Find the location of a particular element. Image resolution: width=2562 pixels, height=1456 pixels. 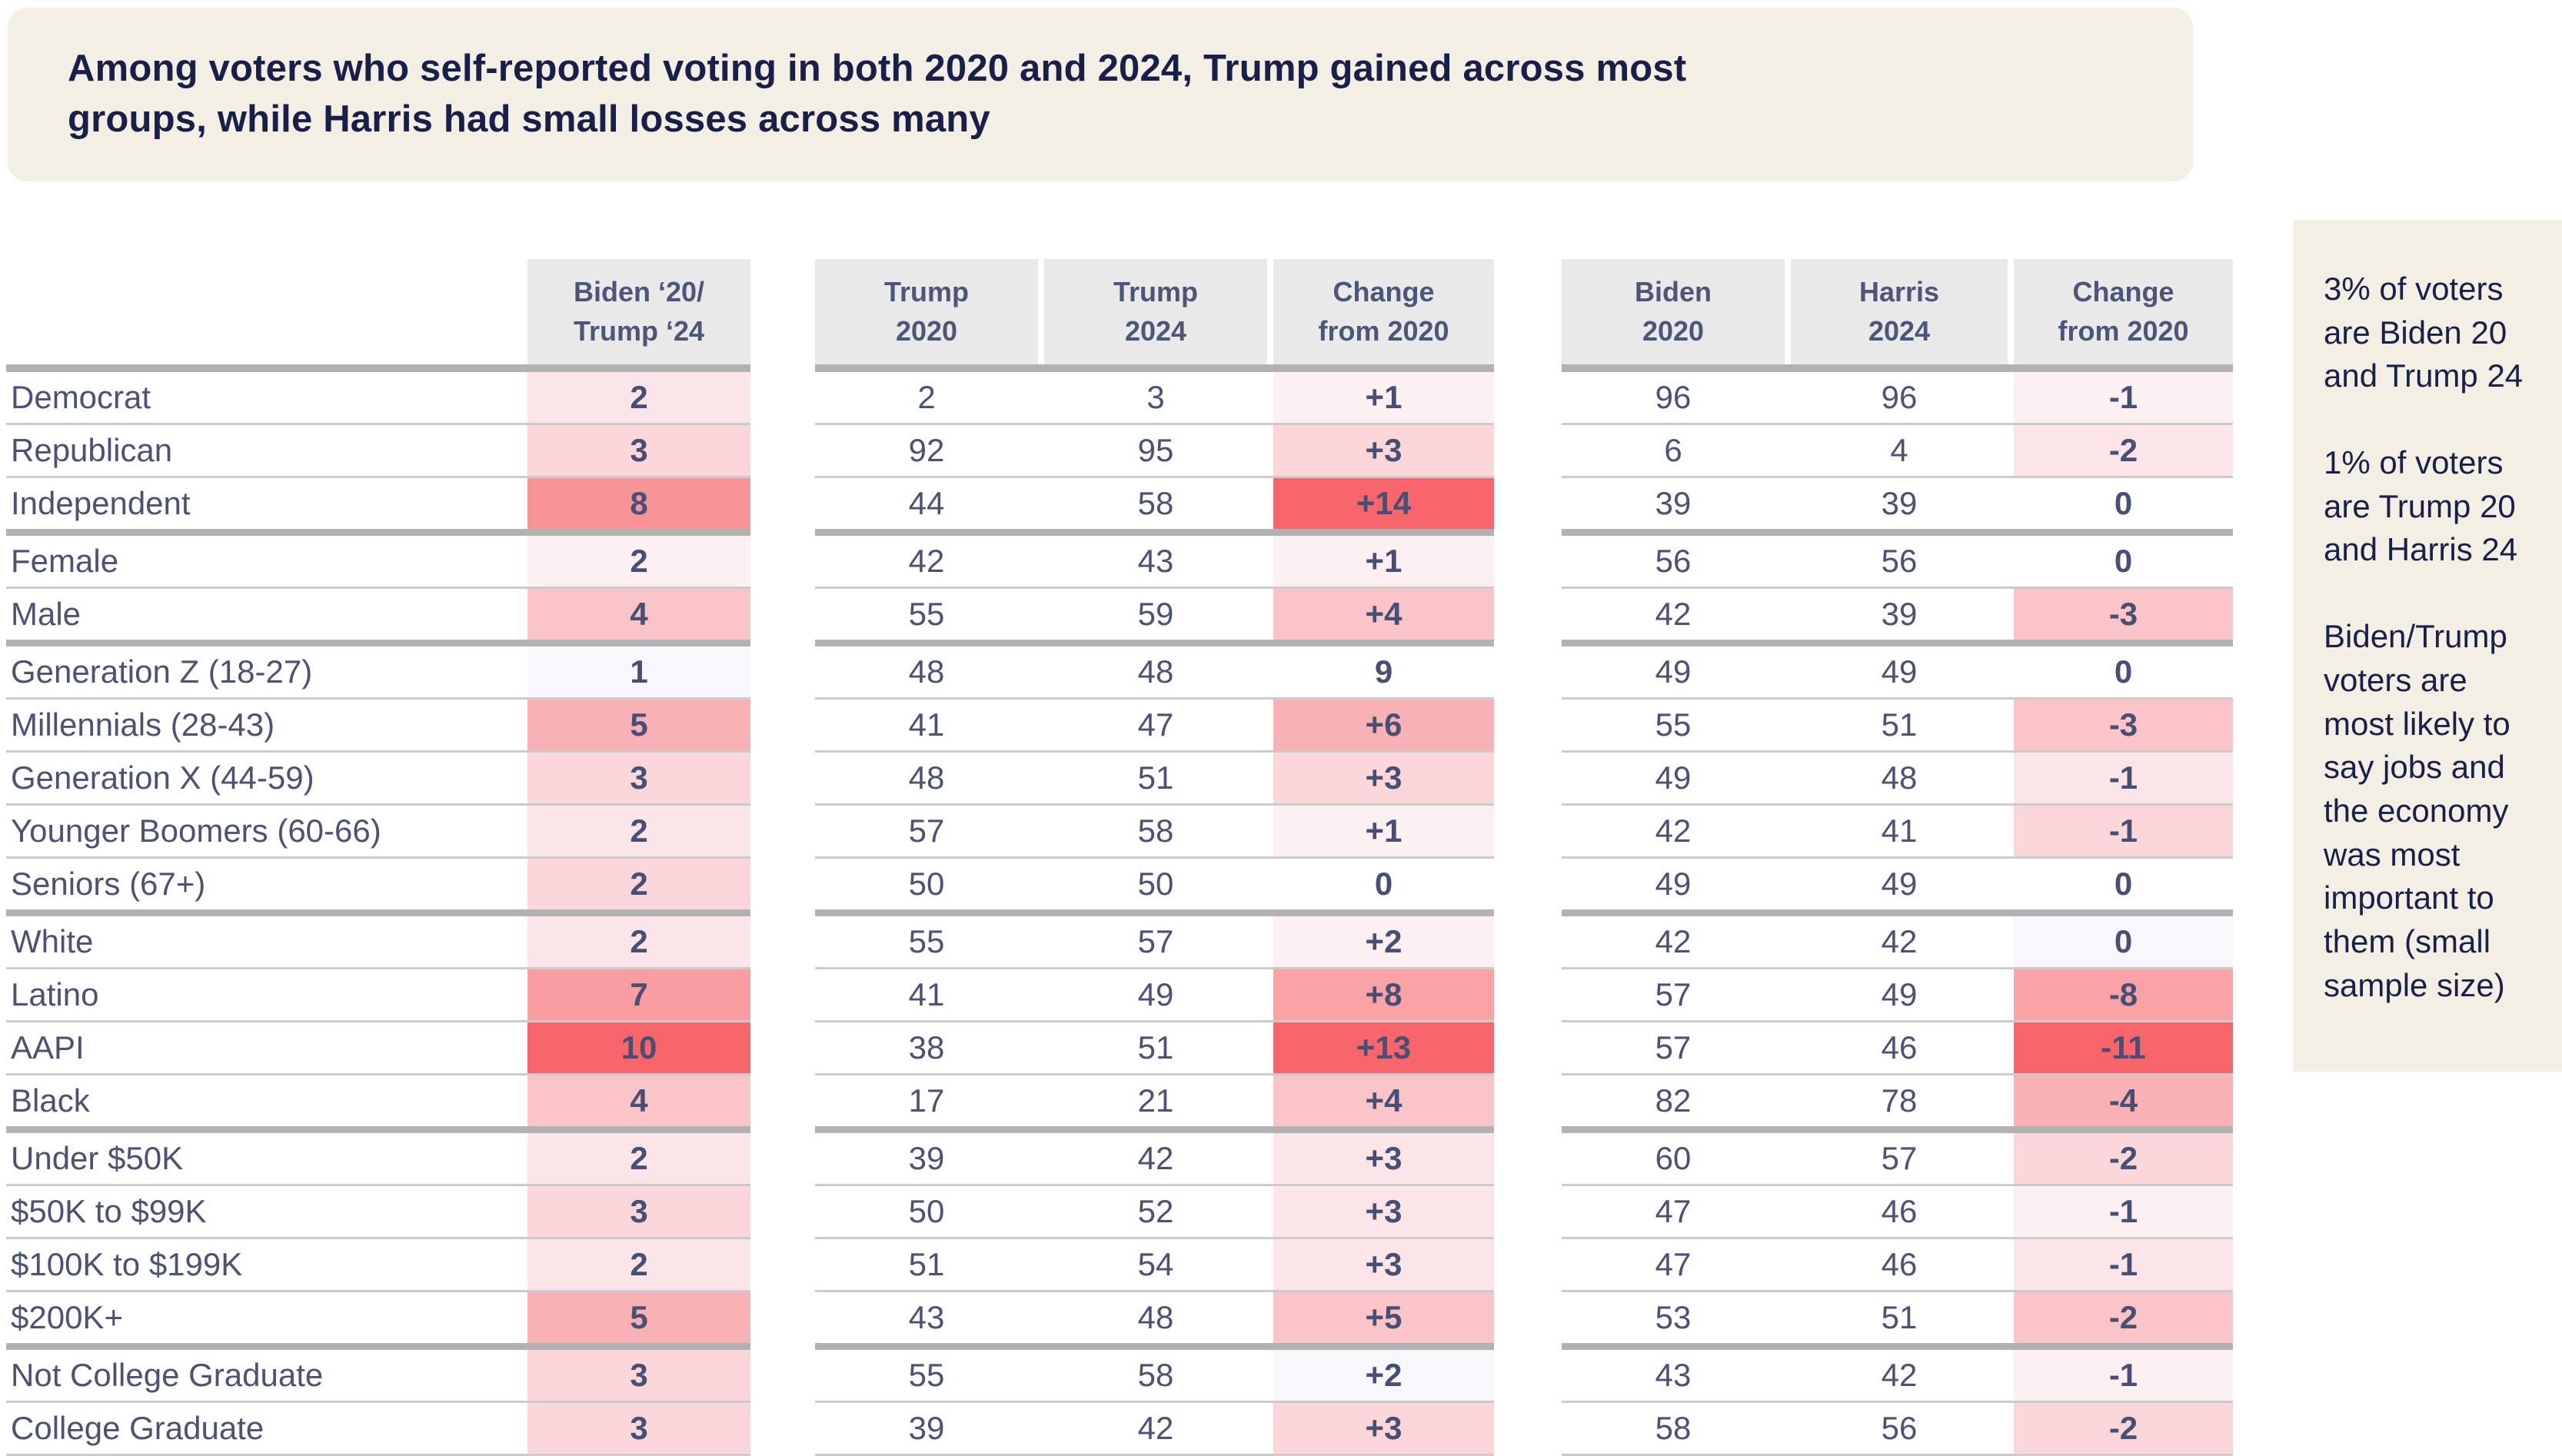

row-label: $200K+ is located at coordinates (67, 1317).